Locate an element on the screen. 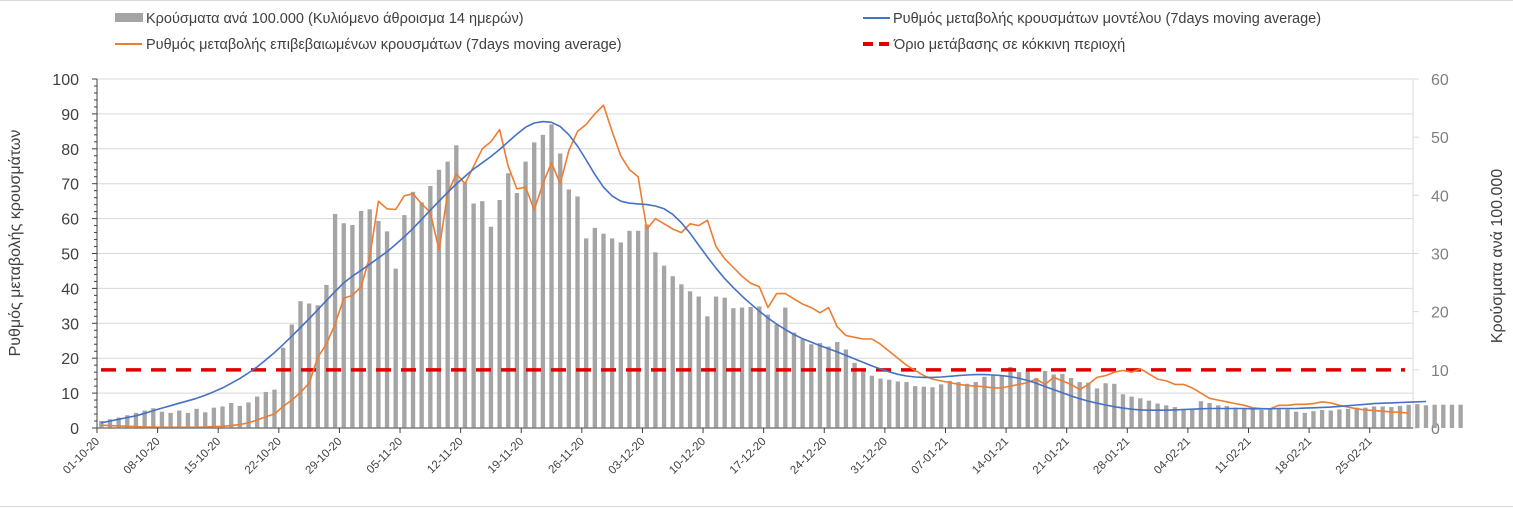 The image size is (1513, 509). left-tick-label: 100 is located at coordinates (65, 80).